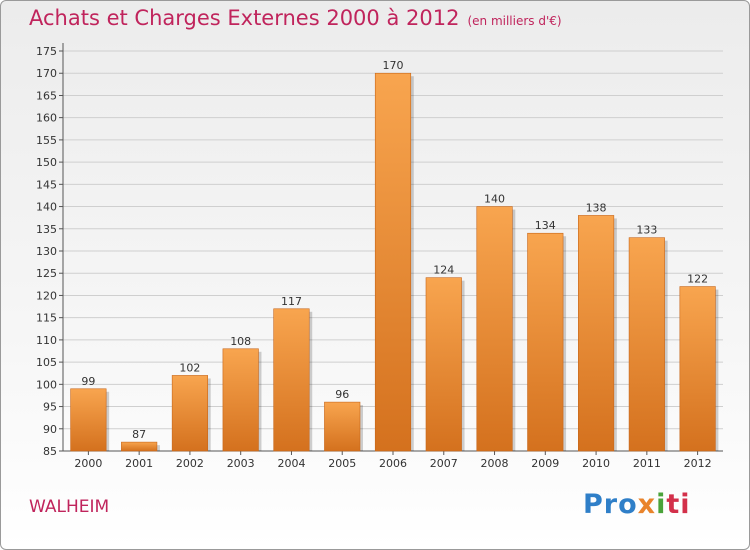 The image size is (750, 550). Describe the element at coordinates (393, 65) in the screenshot. I see `value-label-2006: 170` at that location.